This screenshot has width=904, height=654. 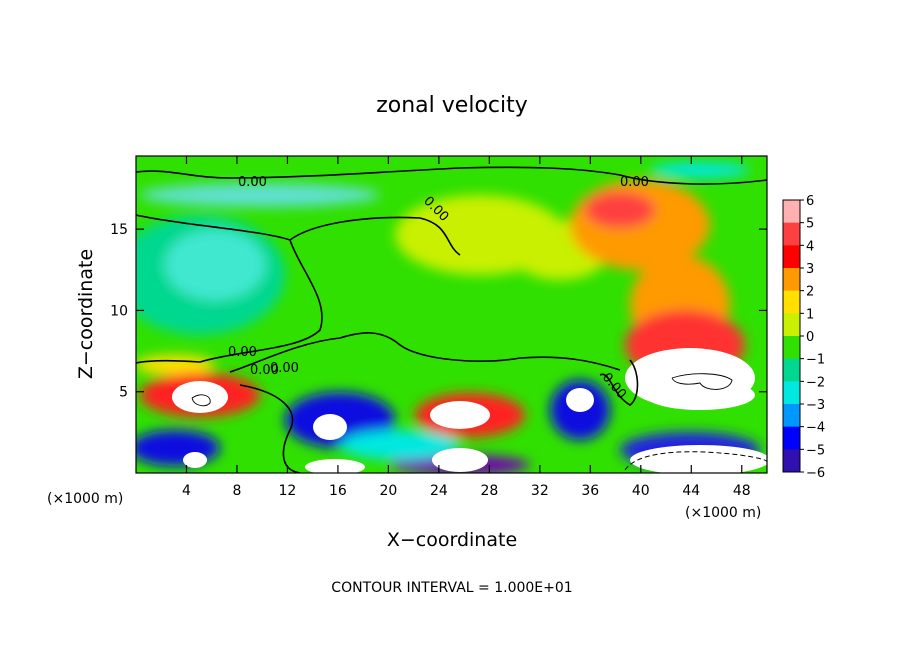 I want to click on contour-zero-inner, so click(x=375, y=236).